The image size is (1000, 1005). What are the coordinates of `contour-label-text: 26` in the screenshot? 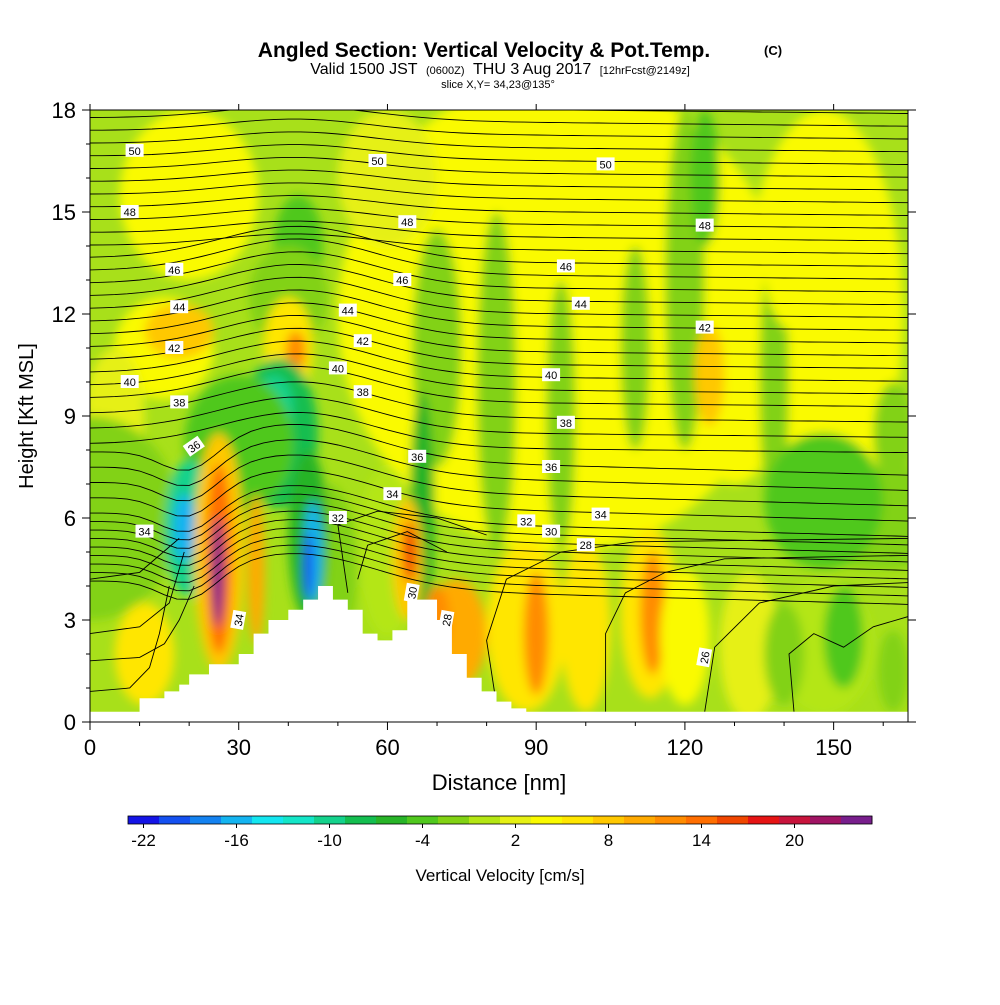 It's located at (706, 657).